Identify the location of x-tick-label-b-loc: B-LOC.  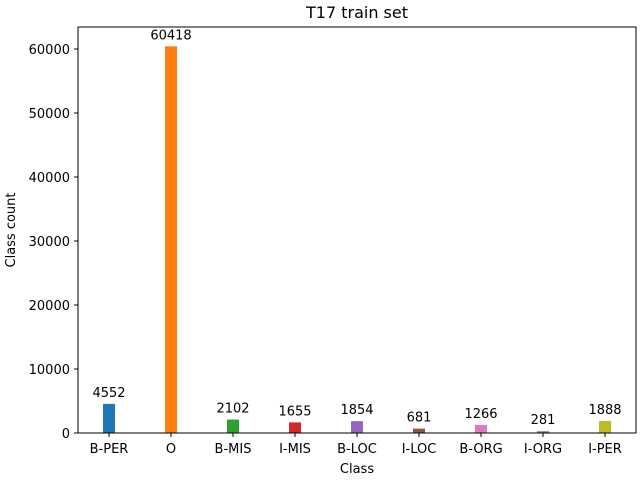
(357, 449).